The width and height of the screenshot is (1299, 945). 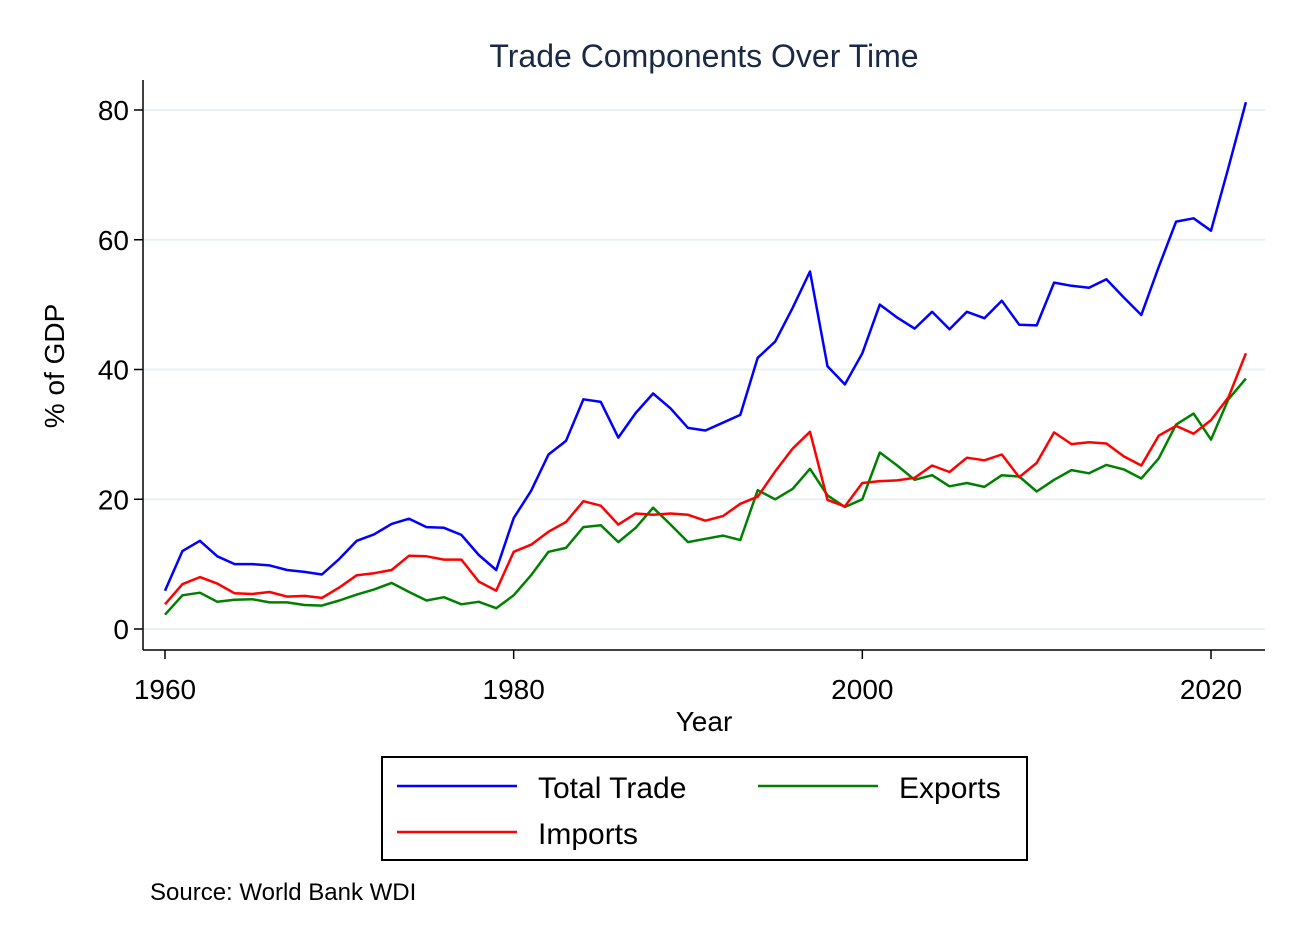 I want to click on chart-title: Trade Components Over Time, so click(x=703, y=56).